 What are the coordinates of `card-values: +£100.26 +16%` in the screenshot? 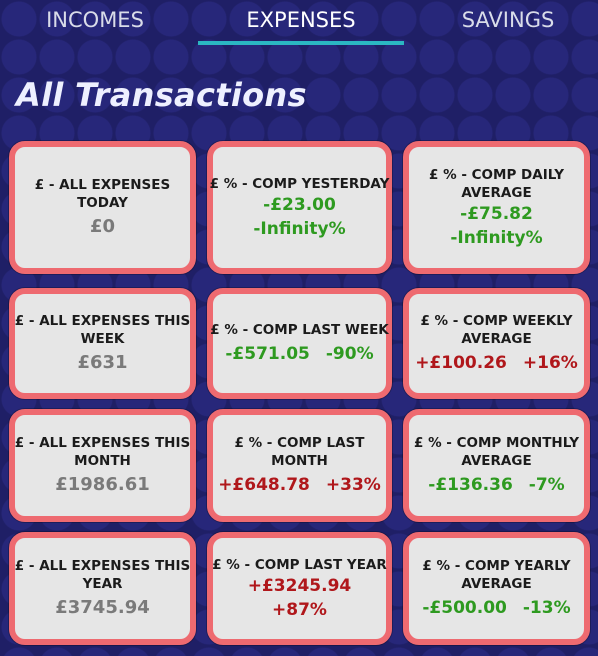 It's located at (496, 363).